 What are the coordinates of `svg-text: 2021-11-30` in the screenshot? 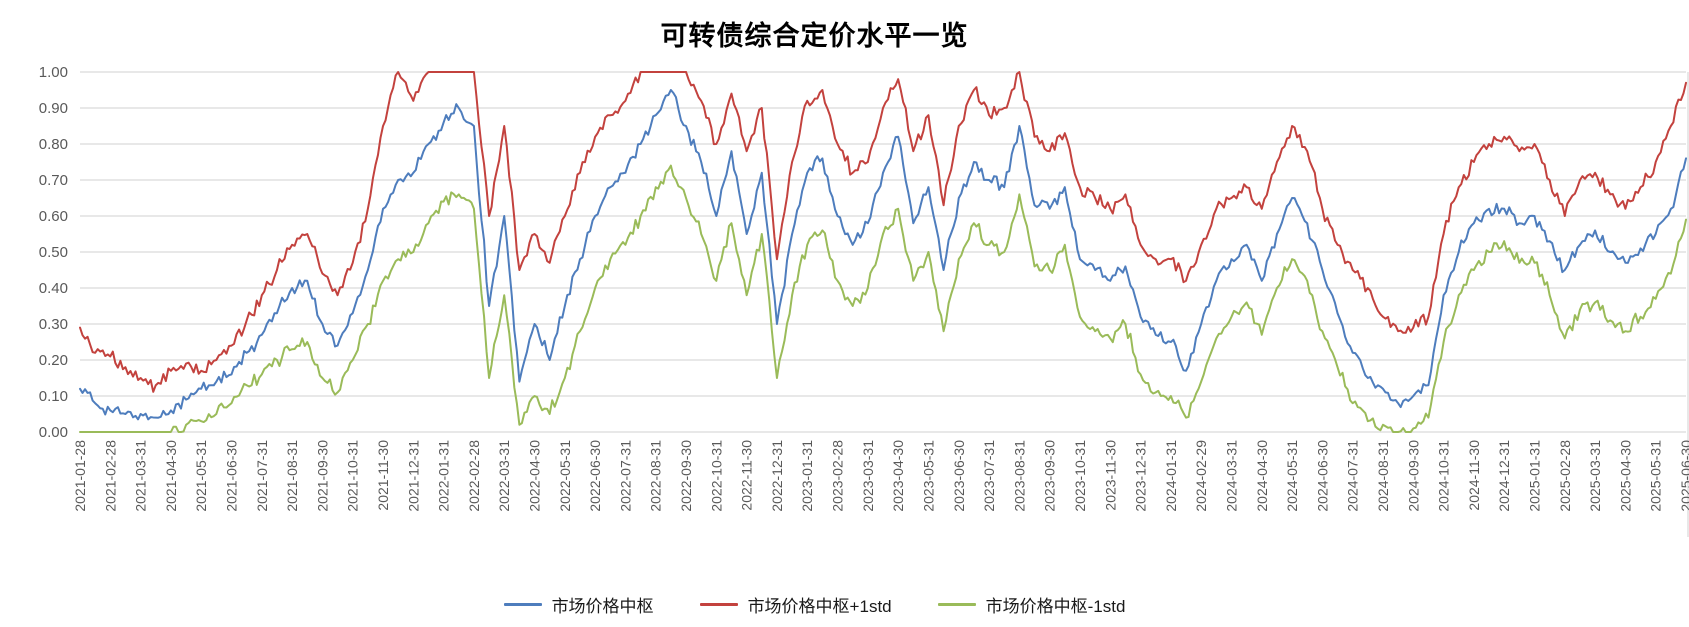 It's located at (383, 475).